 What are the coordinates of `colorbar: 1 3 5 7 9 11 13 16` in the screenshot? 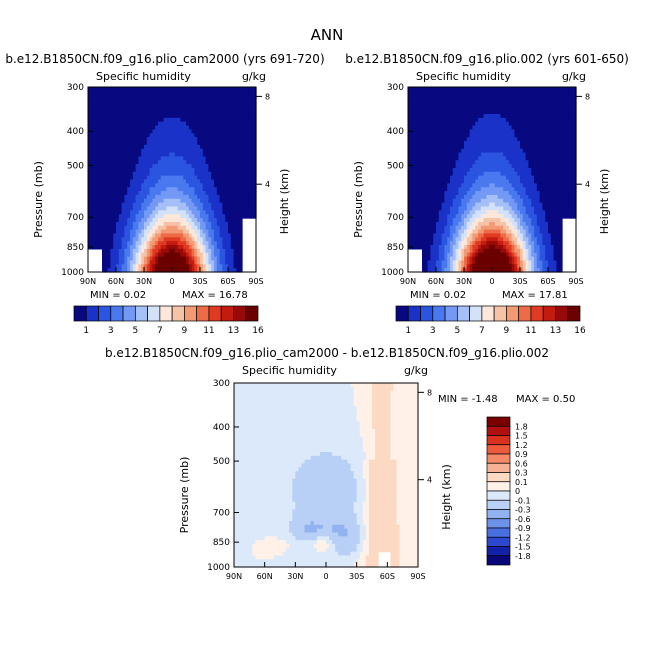 It's located at (168, 320).